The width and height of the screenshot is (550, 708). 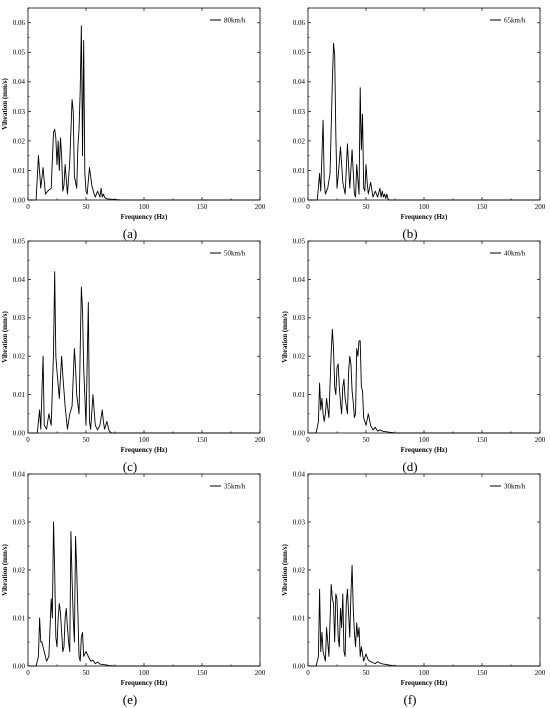 What do you see at coordinates (410, 699) in the screenshot?
I see `panel-label: (f)` at bounding box center [410, 699].